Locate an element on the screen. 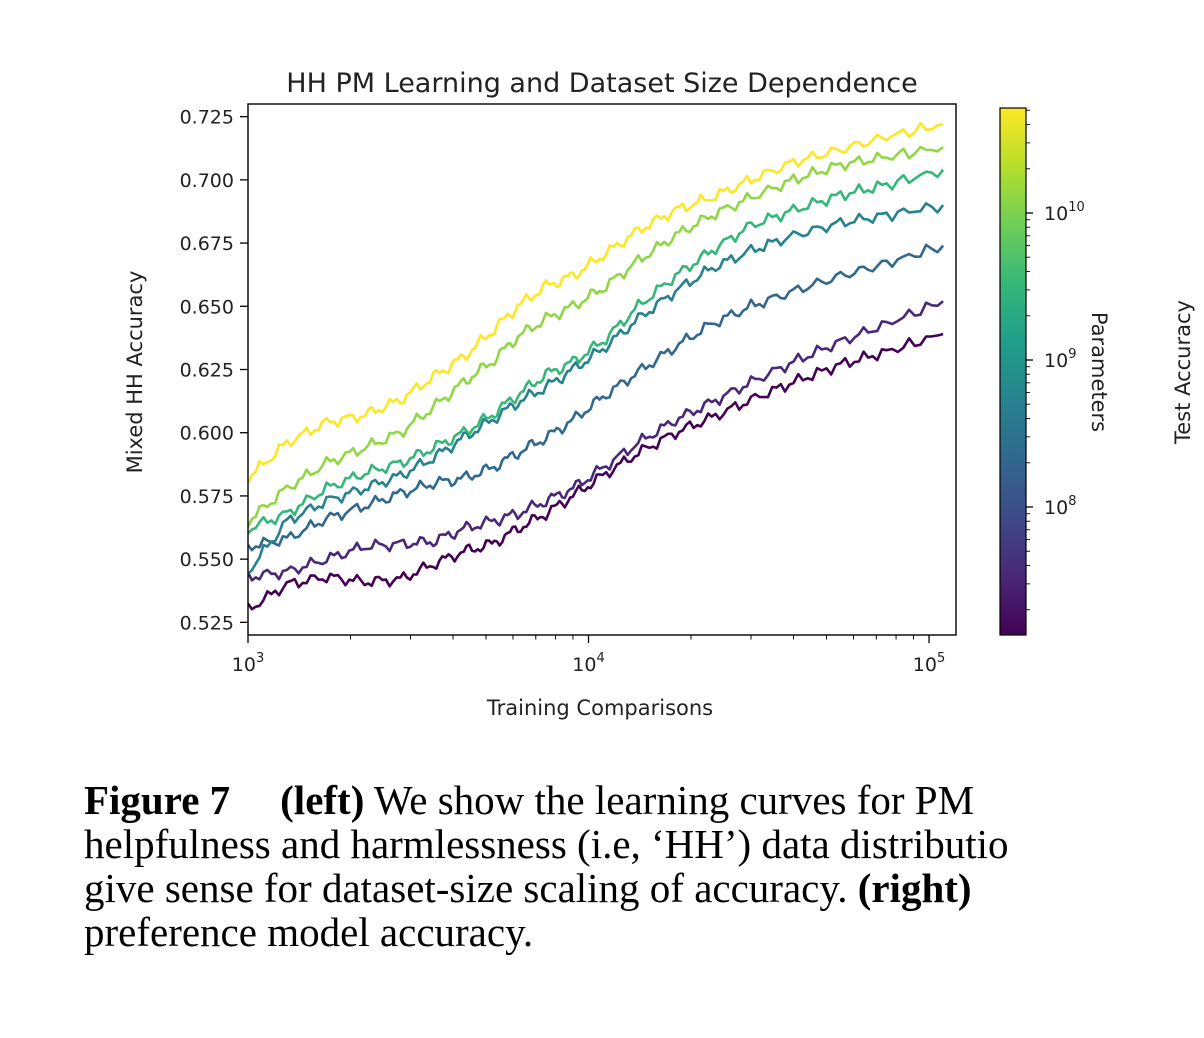  caption-line-1-text: We show the learning curves for PM is located at coordinates (669, 800).